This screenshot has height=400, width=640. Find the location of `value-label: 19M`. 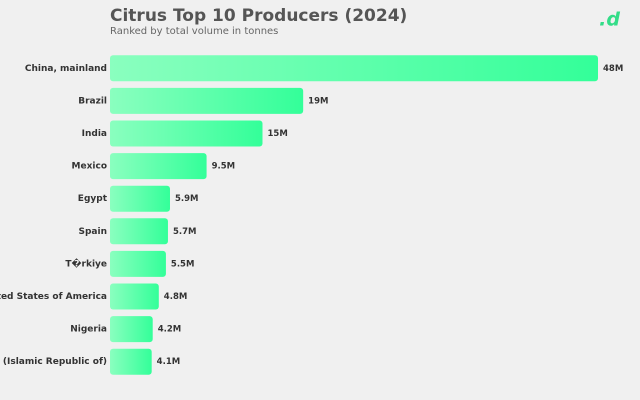

value-label: 19M is located at coordinates (318, 101).